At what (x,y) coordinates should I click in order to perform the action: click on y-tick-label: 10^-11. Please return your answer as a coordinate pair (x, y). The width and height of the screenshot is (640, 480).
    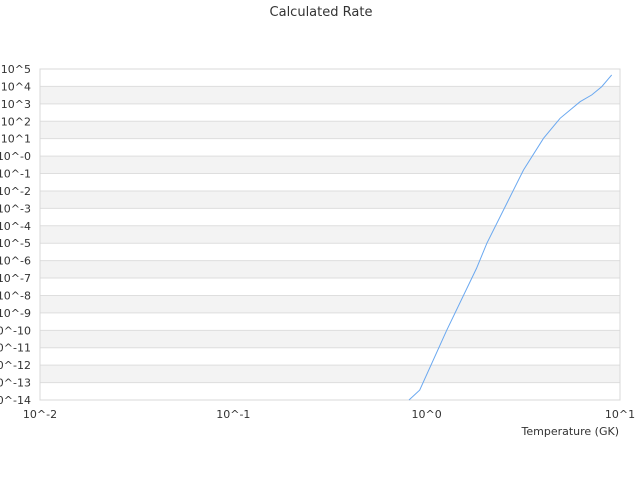
    Looking at the image, I should click on (15, 348).